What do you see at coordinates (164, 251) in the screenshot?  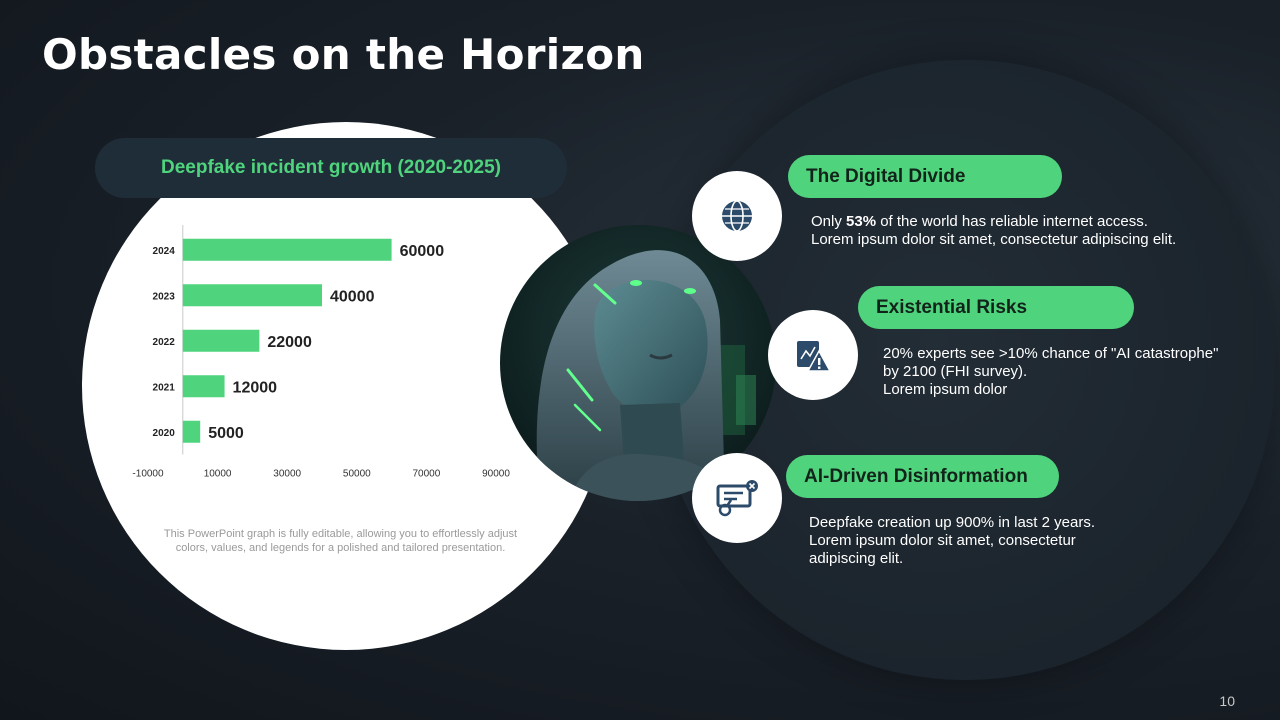 I see `category-label-2024: 2024` at bounding box center [164, 251].